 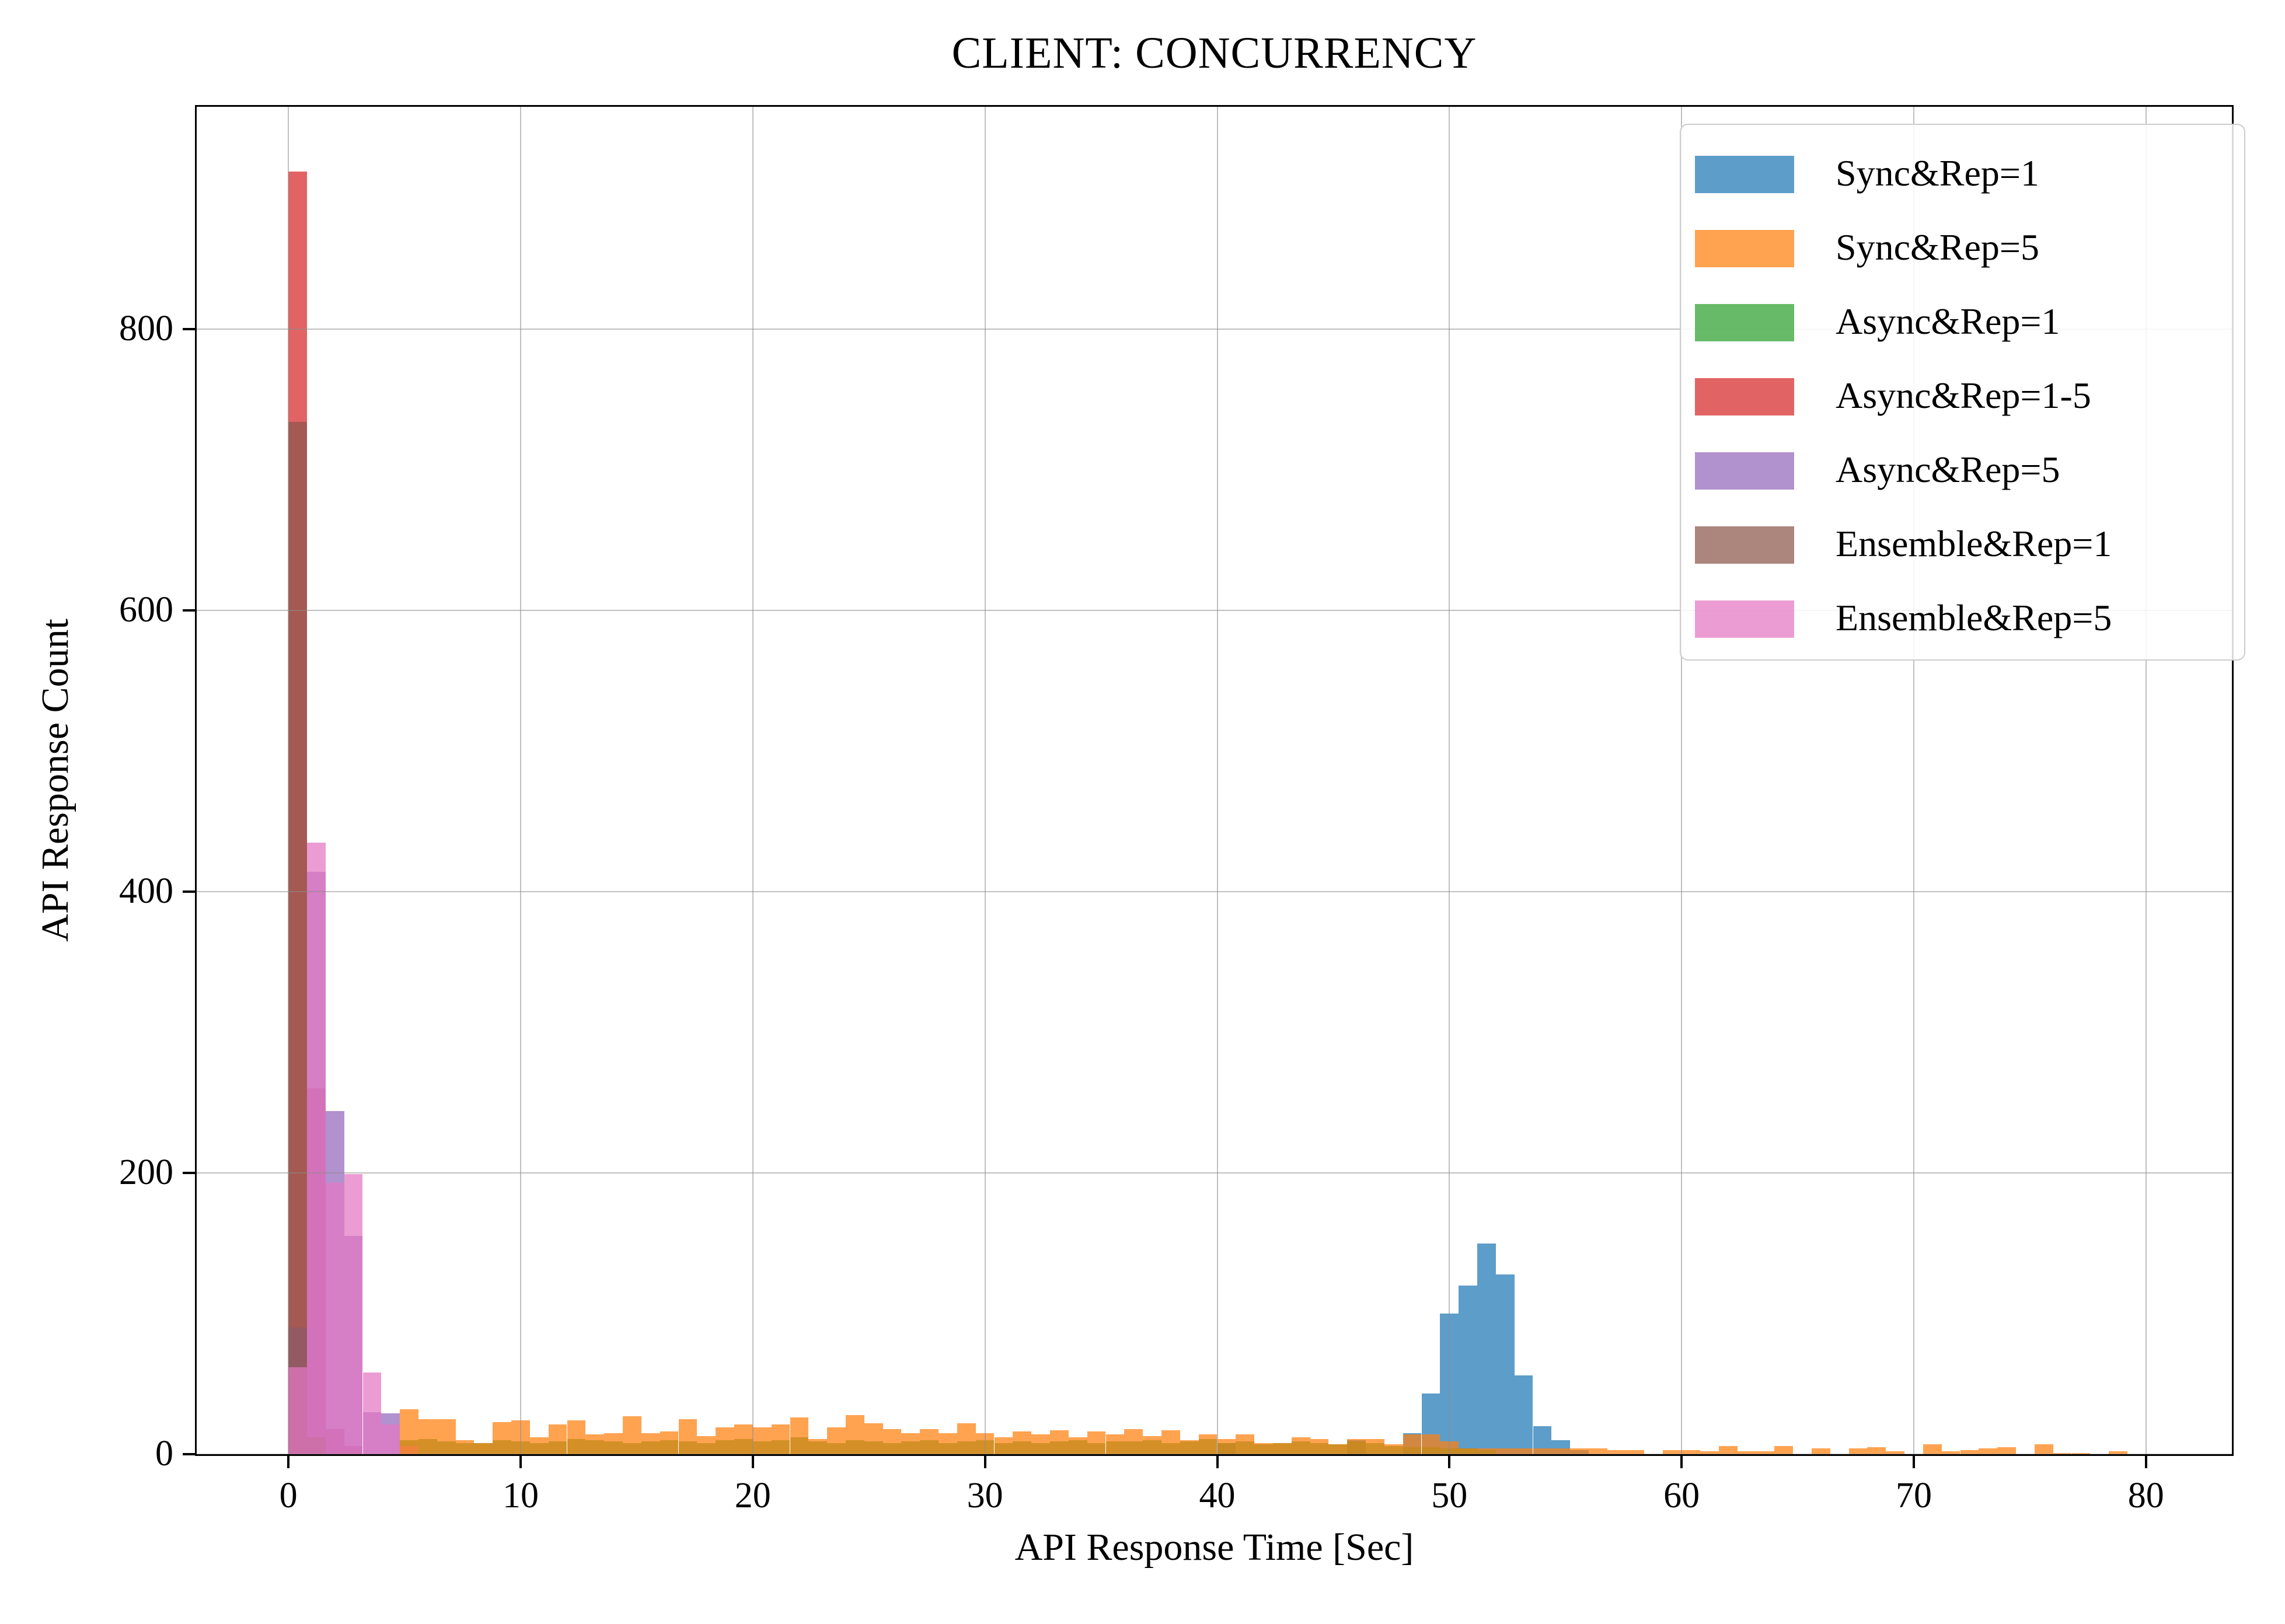 I want to click on legend-label: Ensemble&Rep=5, so click(x=1974, y=617).